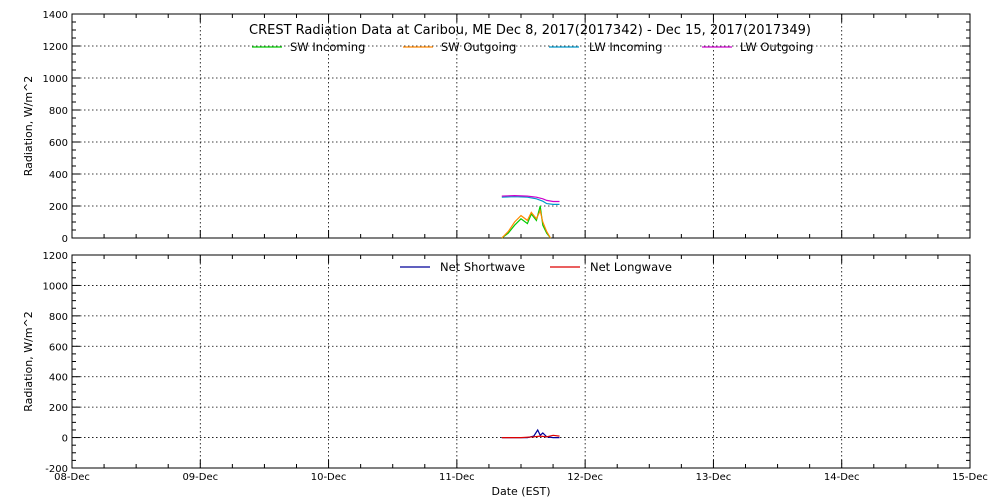  I want to click on x-tick-label: 10-Dec, so click(329, 477).